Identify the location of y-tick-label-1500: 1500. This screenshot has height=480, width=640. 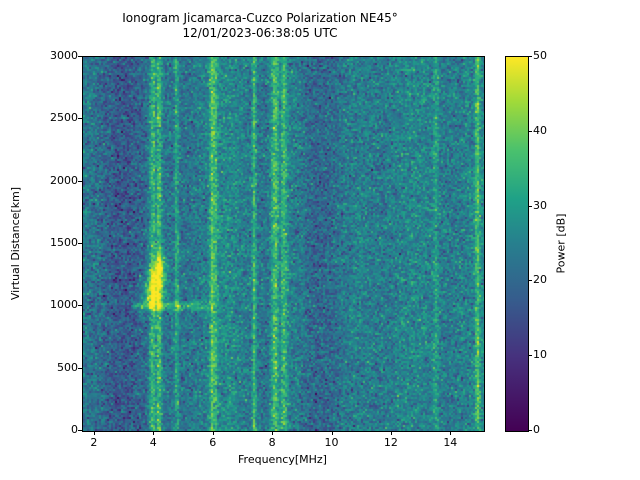
(64, 242).